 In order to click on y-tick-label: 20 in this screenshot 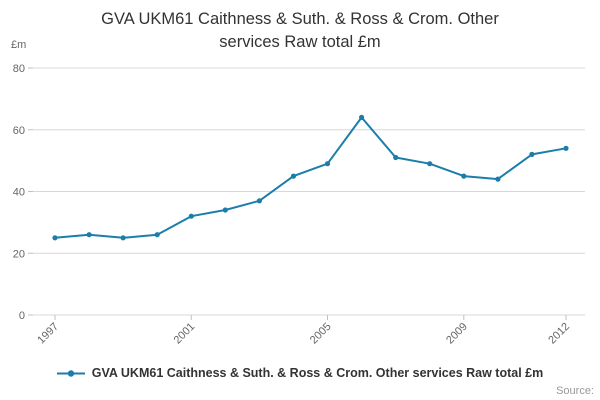, I will do `click(19, 254)`.